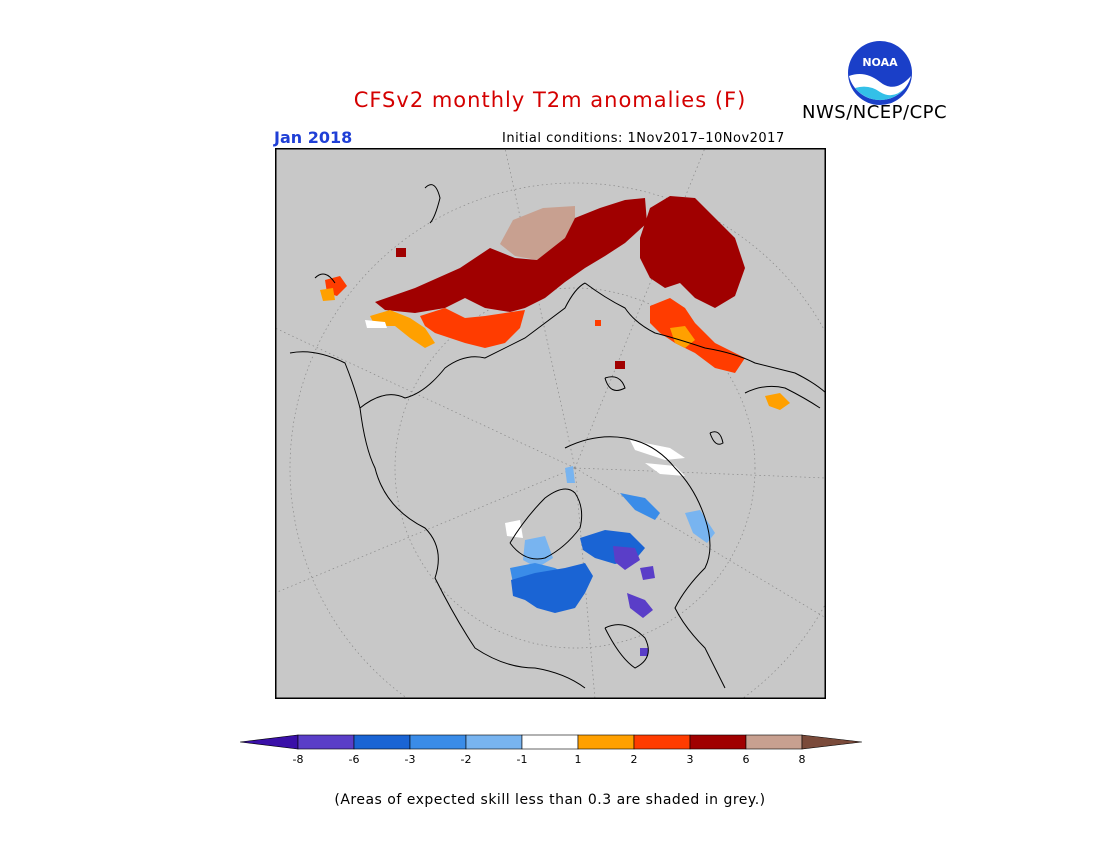 The image size is (1100, 850). Describe the element at coordinates (690, 759) in the screenshot. I see `legend-tick-label: 3` at that location.